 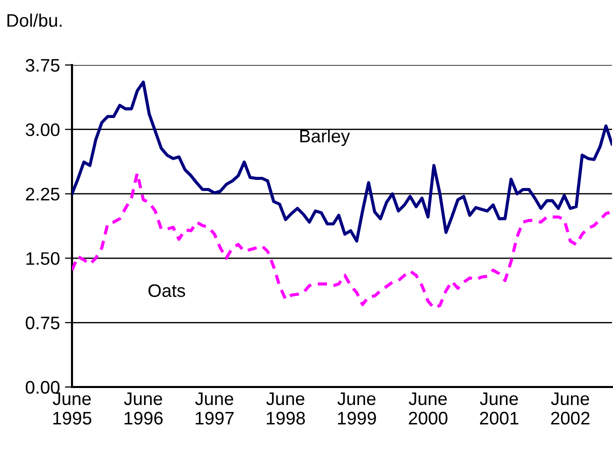 What do you see at coordinates (167, 291) in the screenshot?
I see `text: Oats` at bounding box center [167, 291].